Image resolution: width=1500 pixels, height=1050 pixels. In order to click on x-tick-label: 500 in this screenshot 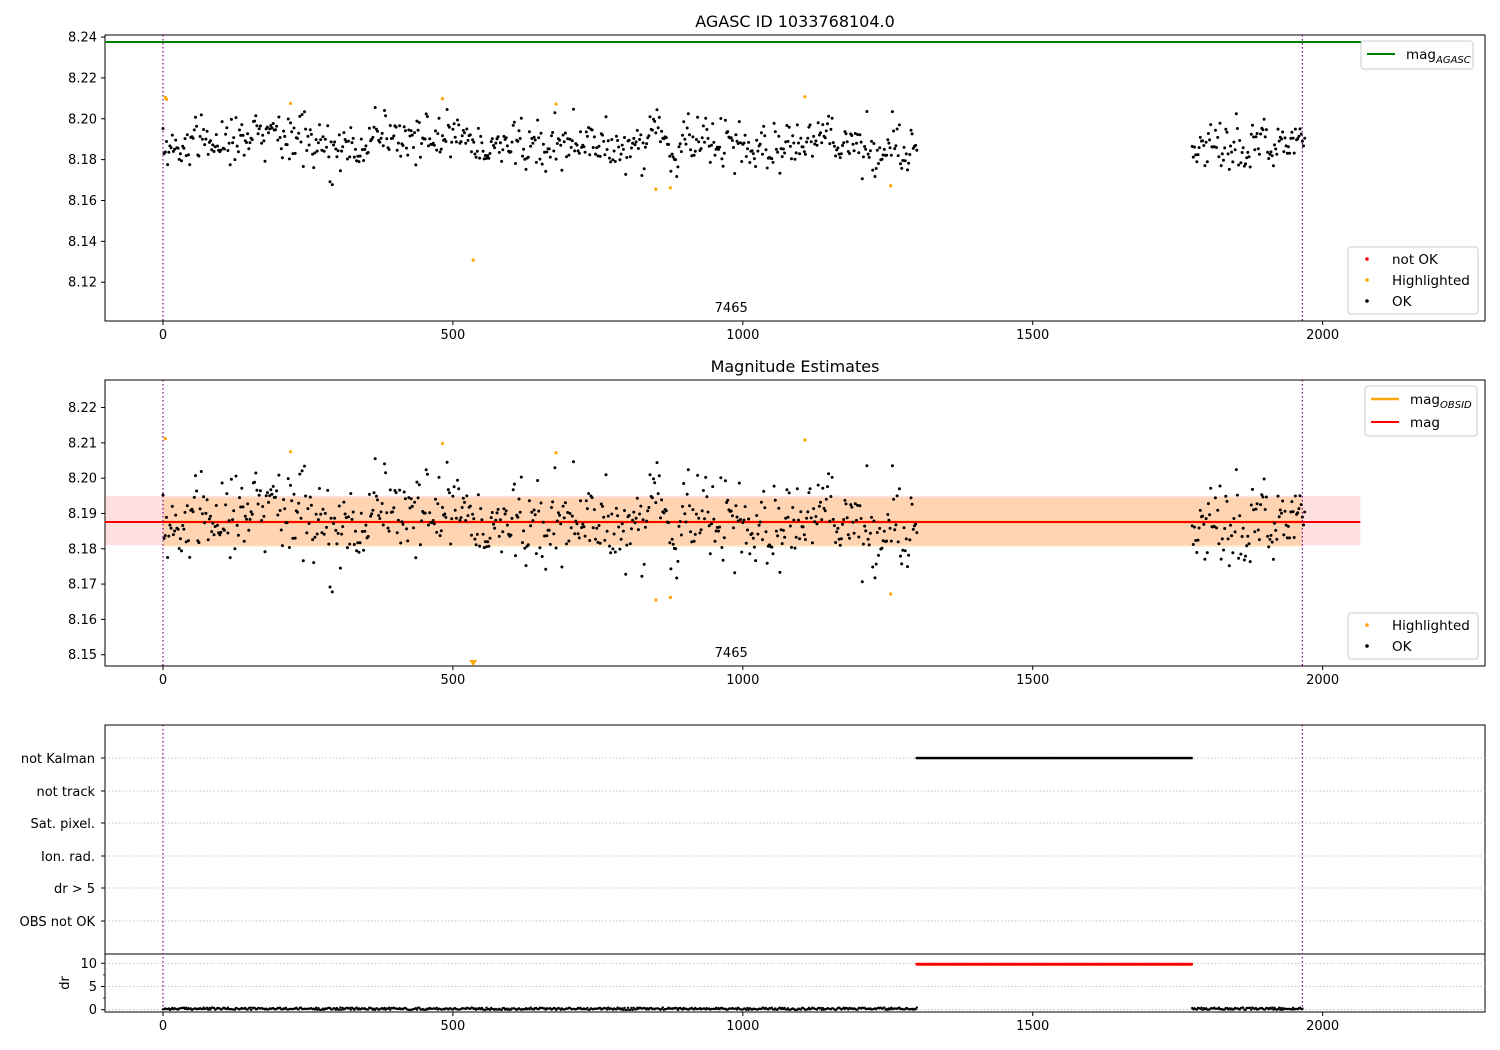, I will do `click(452, 1026)`.